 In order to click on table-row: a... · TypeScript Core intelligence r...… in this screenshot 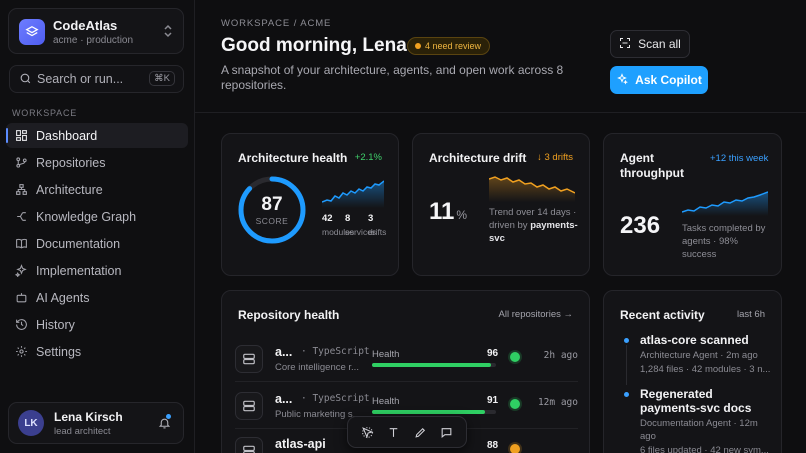, I will do `click(406, 363)`.